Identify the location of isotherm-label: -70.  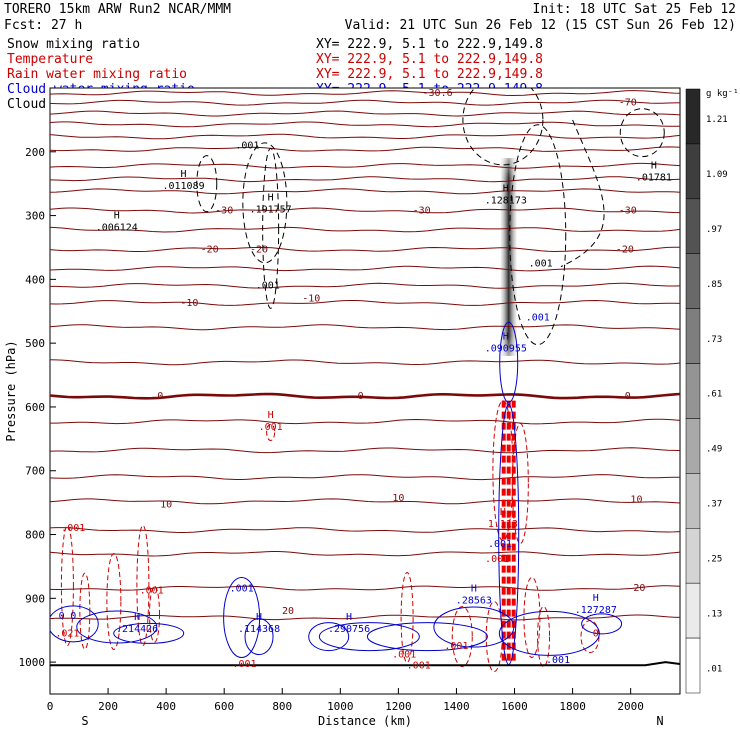
(628, 103).